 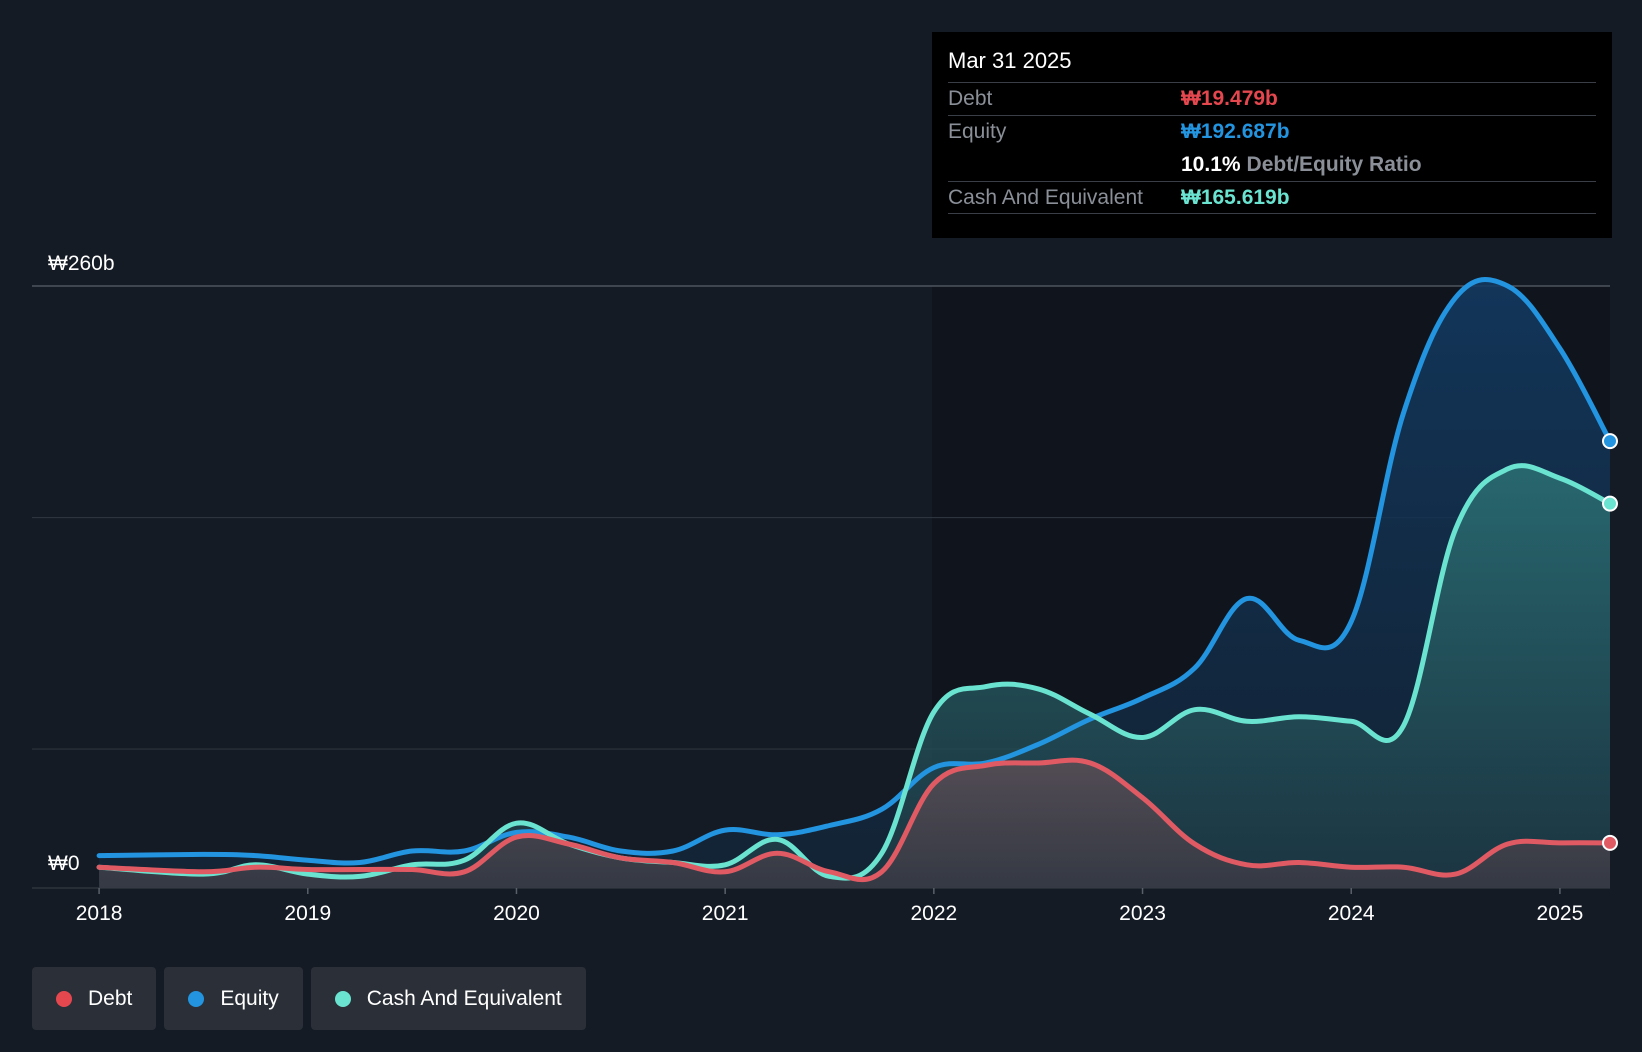 What do you see at coordinates (249, 998) in the screenshot?
I see `legend-label-equity: Equity` at bounding box center [249, 998].